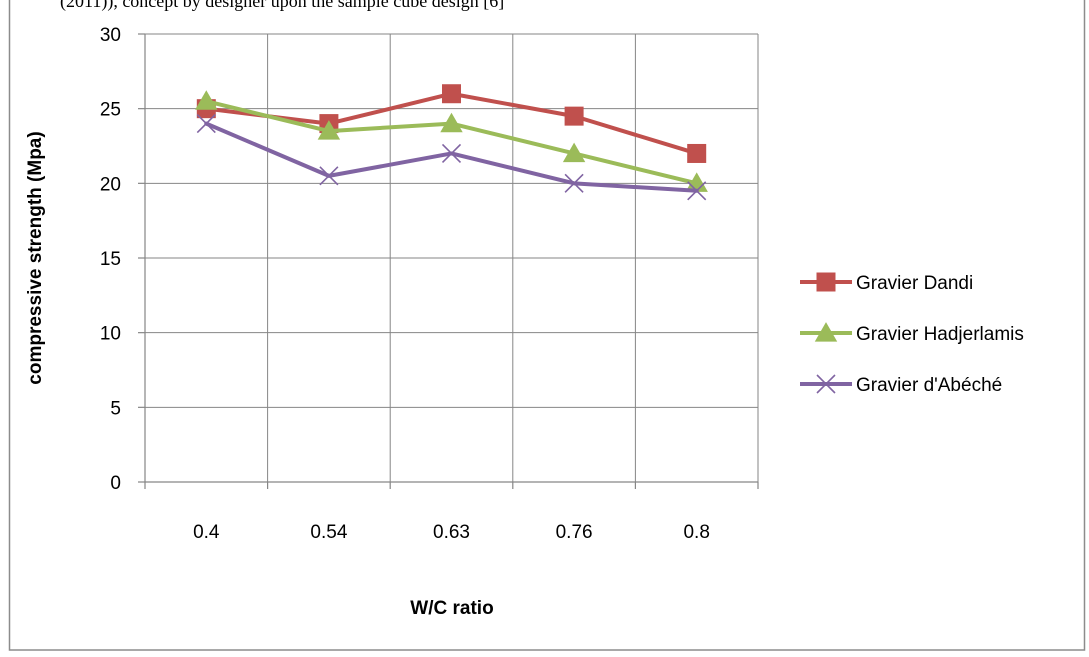 This screenshot has height=657, width=1089. I want to click on x-tick-label: 0.63, so click(451, 532).